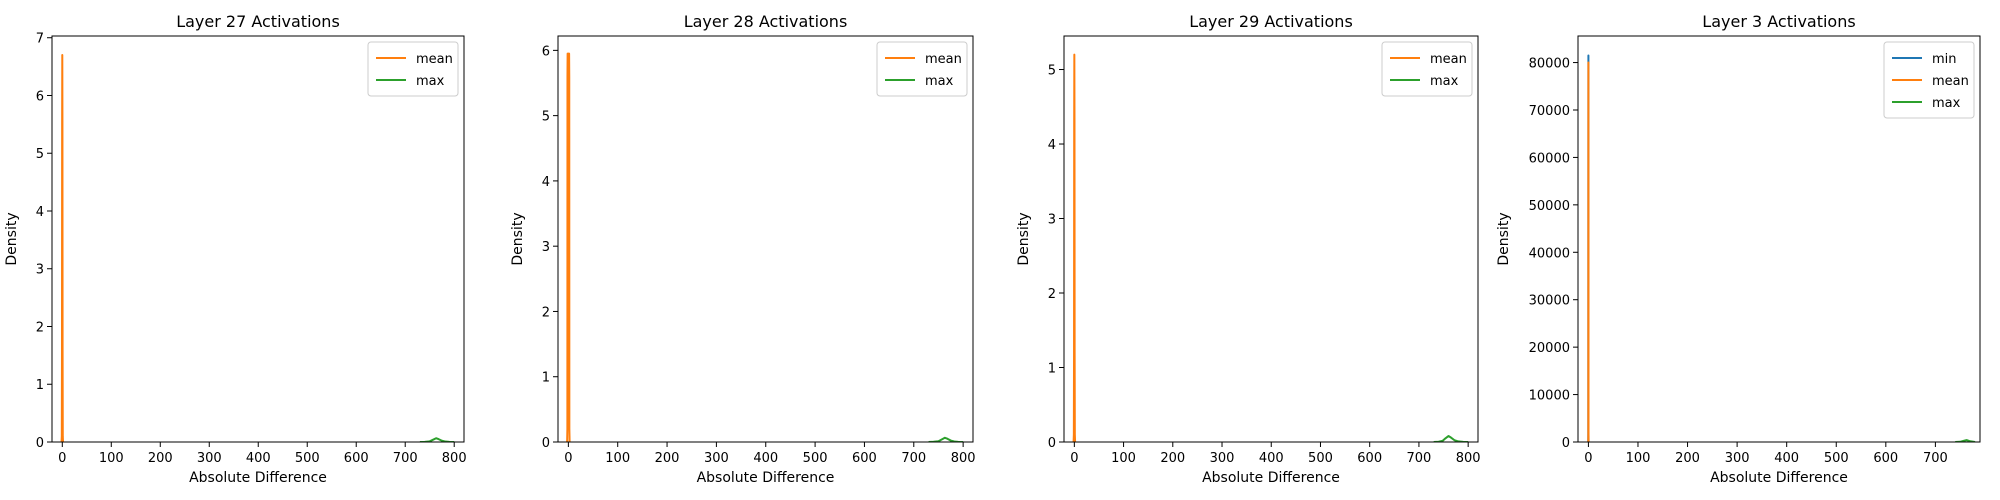  Describe the element at coordinates (568, 247) in the screenshot. I see `series-line-mean` at that location.